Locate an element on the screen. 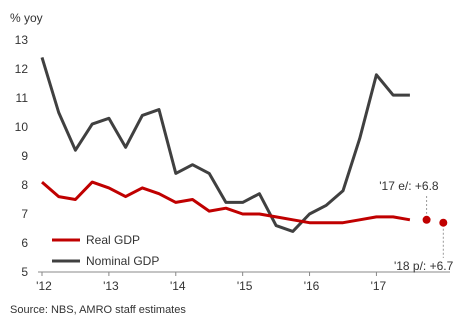 This screenshot has width=462, height=320. legend: Real GDP Nominal GDP is located at coordinates (105, 250).